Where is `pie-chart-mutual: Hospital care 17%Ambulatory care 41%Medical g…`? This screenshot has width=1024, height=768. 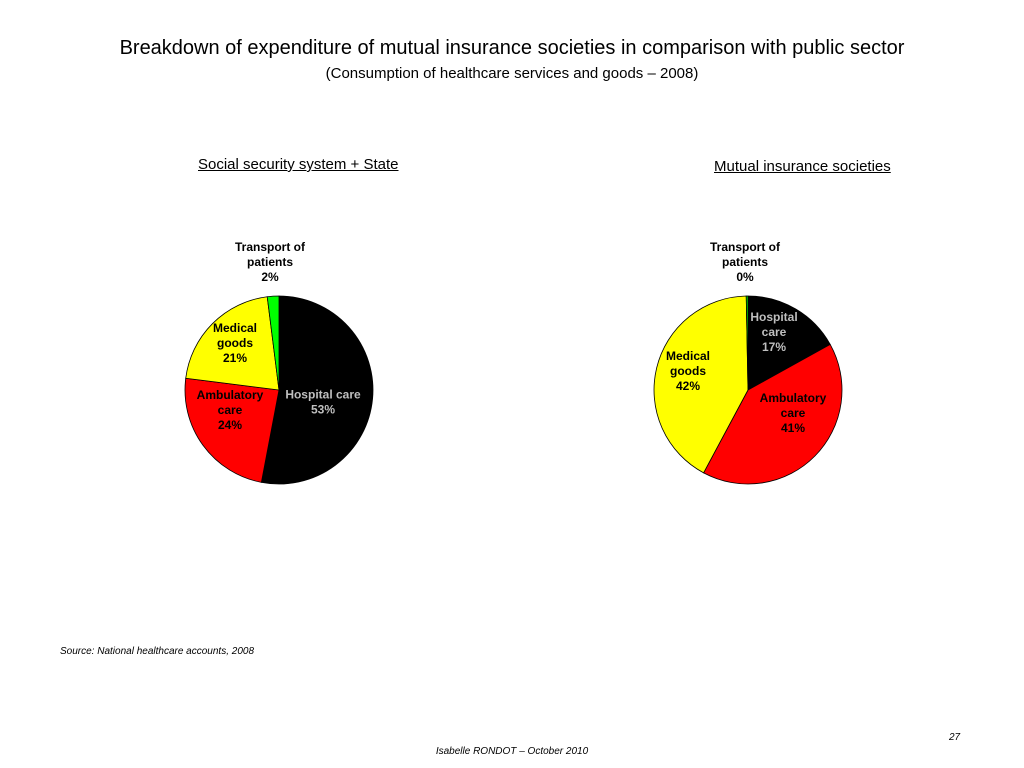
pie-chart-mutual: Hospital care 17%Ambulatory care 41%Medical g… is located at coordinates (748, 362).